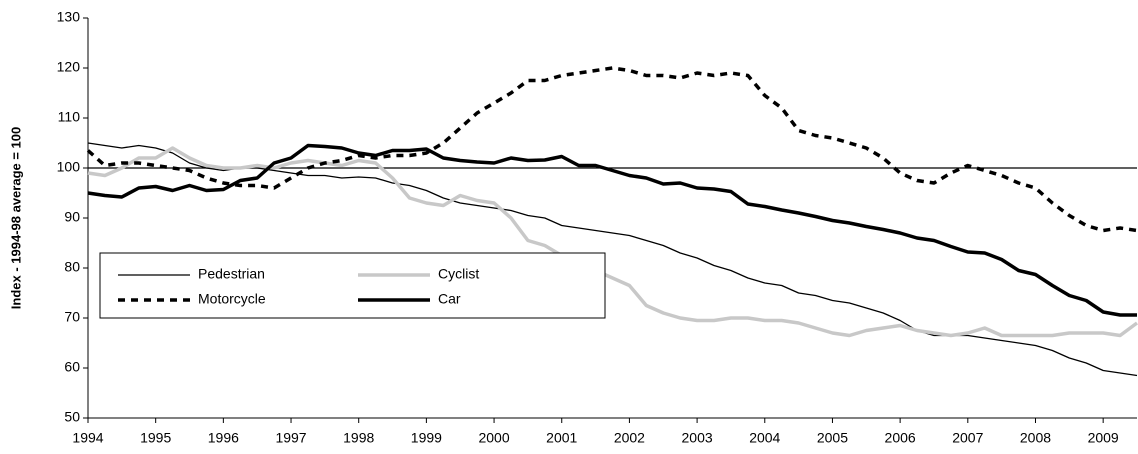 The width and height of the screenshot is (1138, 454). Describe the element at coordinates (69, 17) in the screenshot. I see `y-tick-label: 130` at that location.